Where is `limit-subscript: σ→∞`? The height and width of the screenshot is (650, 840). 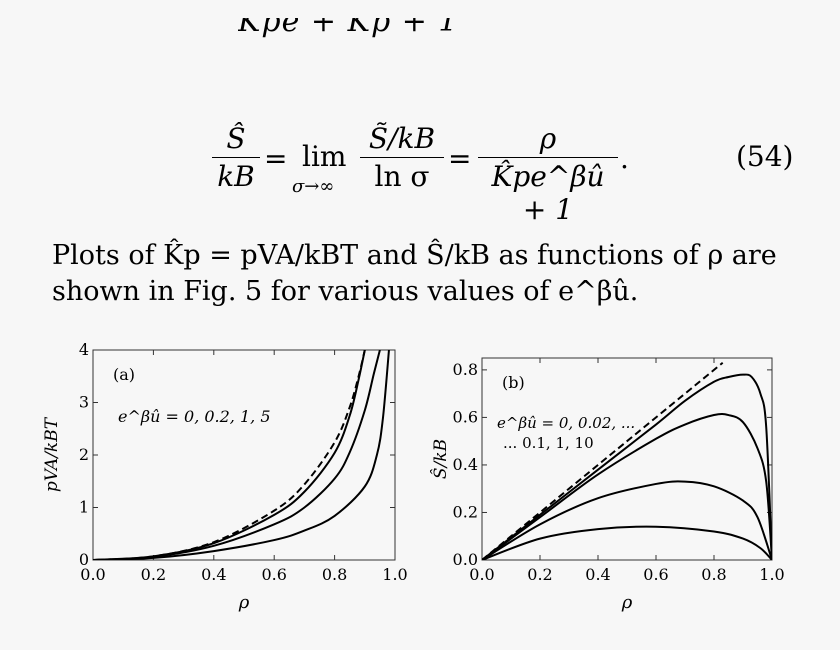 limit-subscript: σ→∞ is located at coordinates (313, 186).